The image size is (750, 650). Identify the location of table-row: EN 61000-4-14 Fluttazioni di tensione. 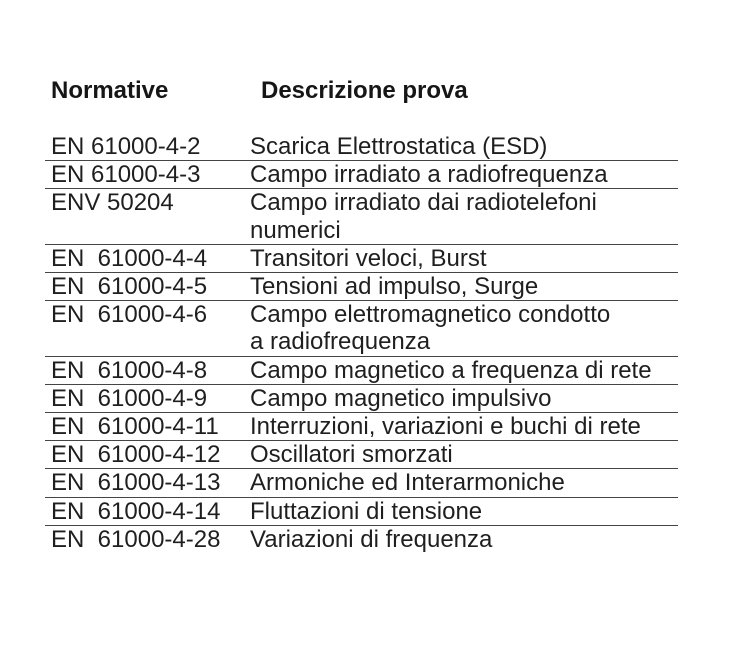
(361, 512).